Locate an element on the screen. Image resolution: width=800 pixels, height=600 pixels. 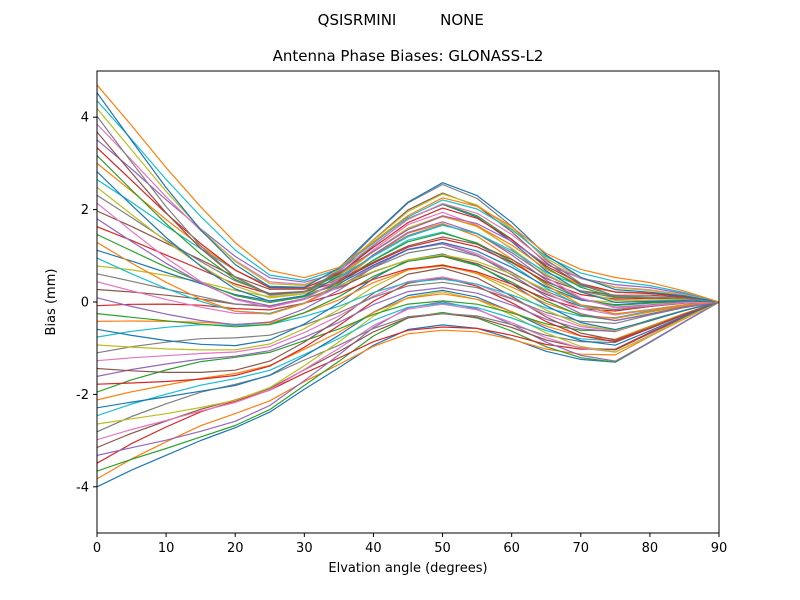
x-tick-label: 50 is located at coordinates (442, 548).